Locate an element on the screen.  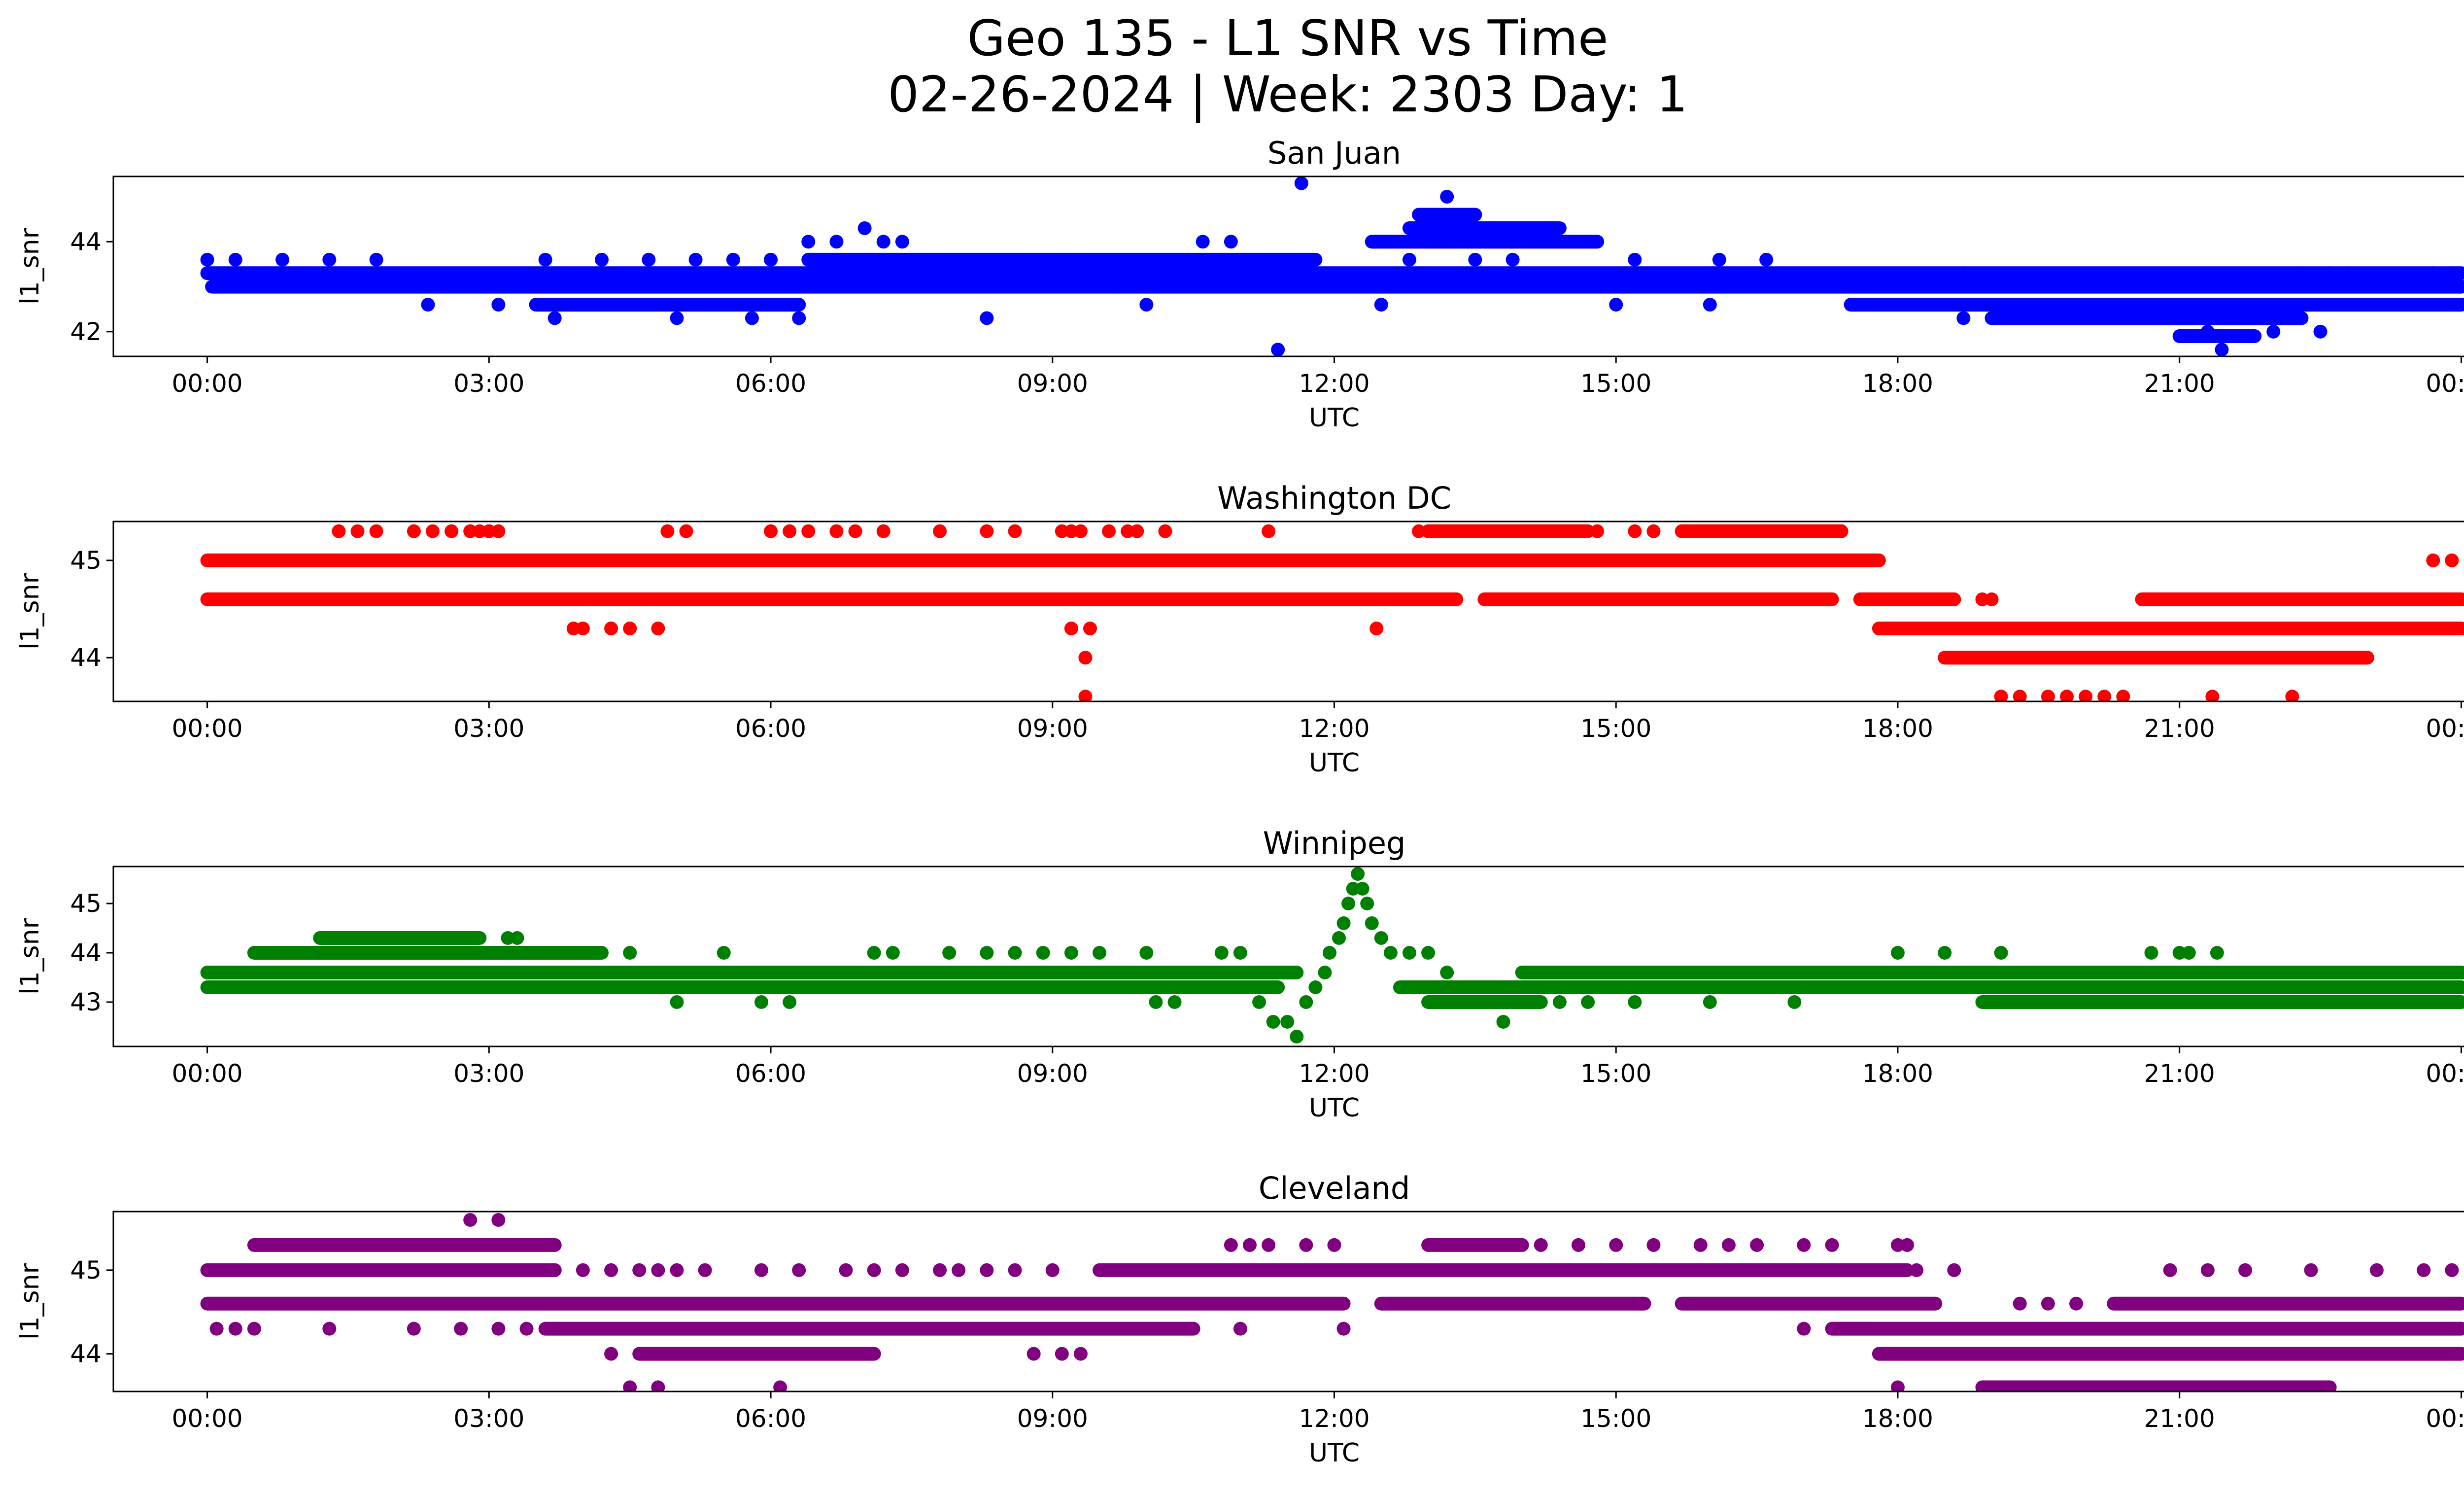
figure-title-line2: 02-26-2024 | Week: 2303 Day: 1 is located at coordinates (1287, 94).